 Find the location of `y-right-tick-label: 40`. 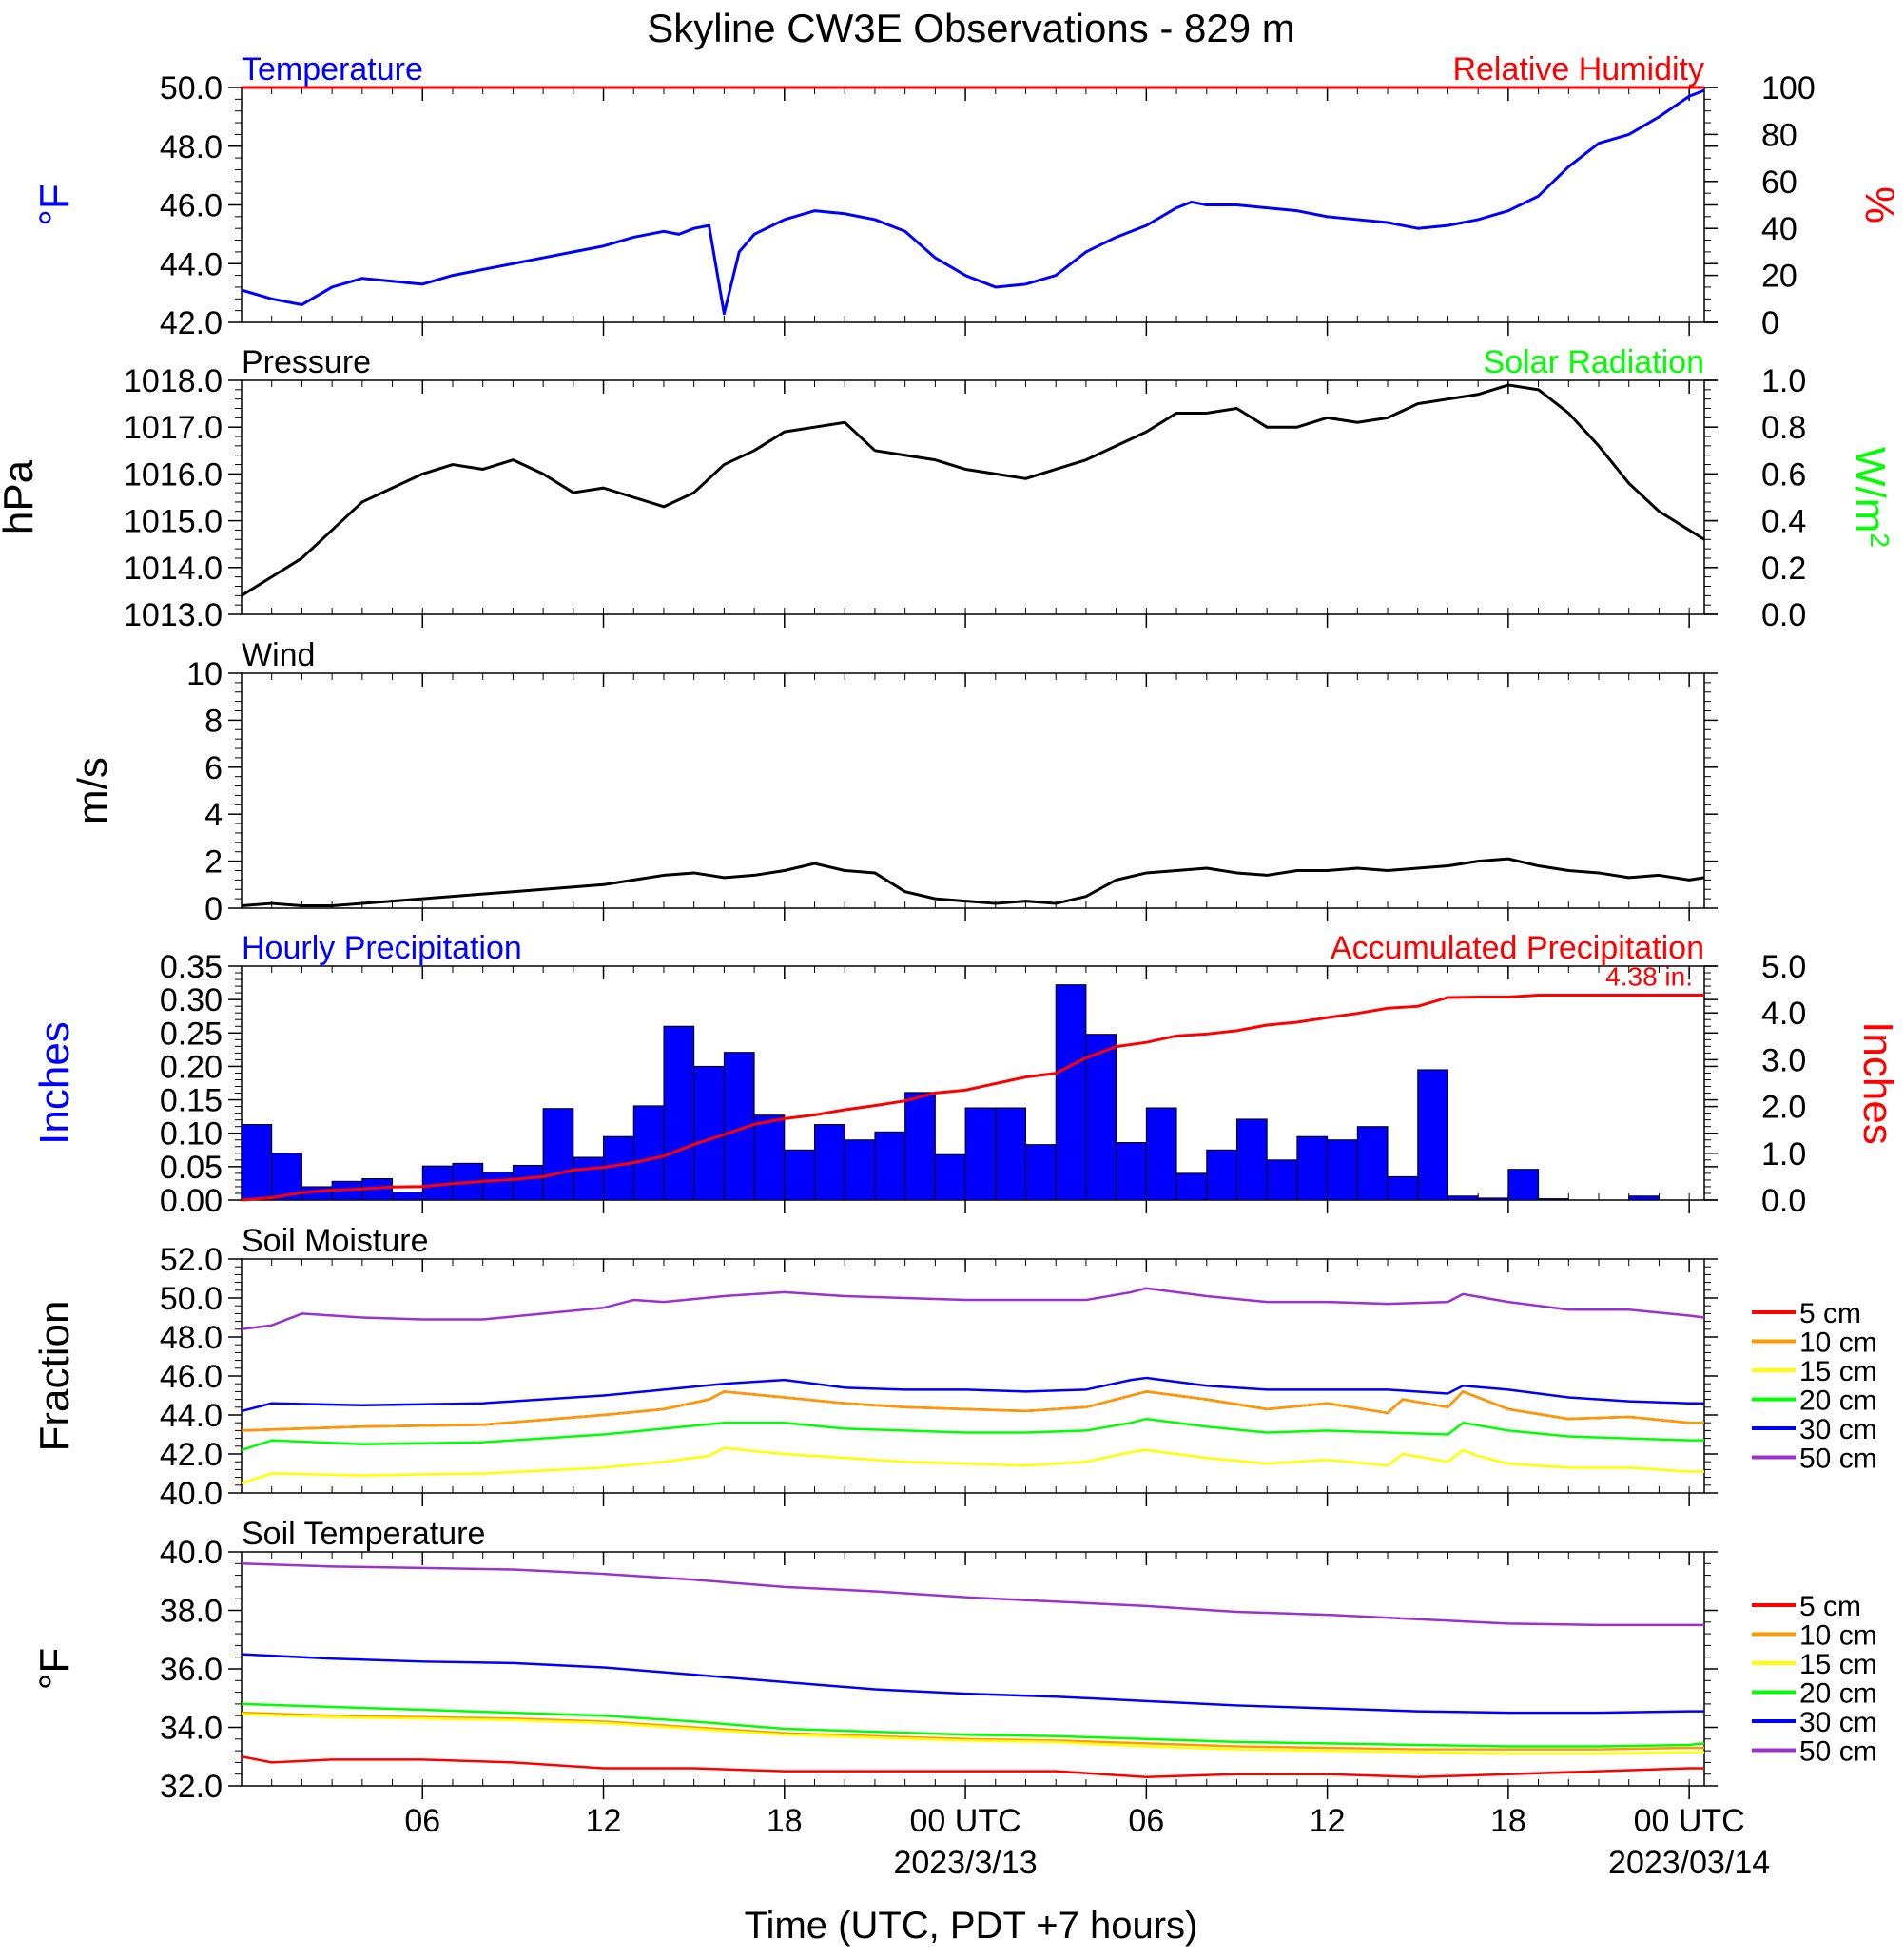

y-right-tick-label: 40 is located at coordinates (1779, 229).